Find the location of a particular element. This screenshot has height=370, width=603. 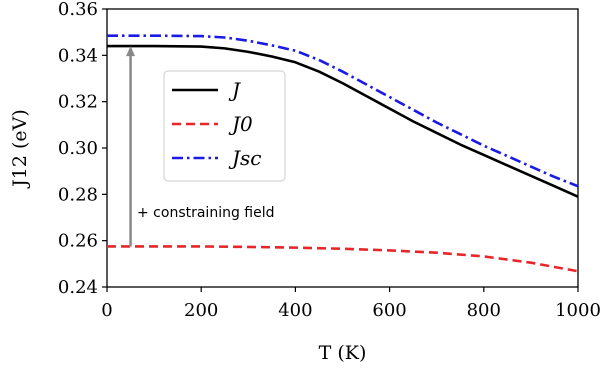

legend: J J0 Jsc is located at coordinates (224, 126).